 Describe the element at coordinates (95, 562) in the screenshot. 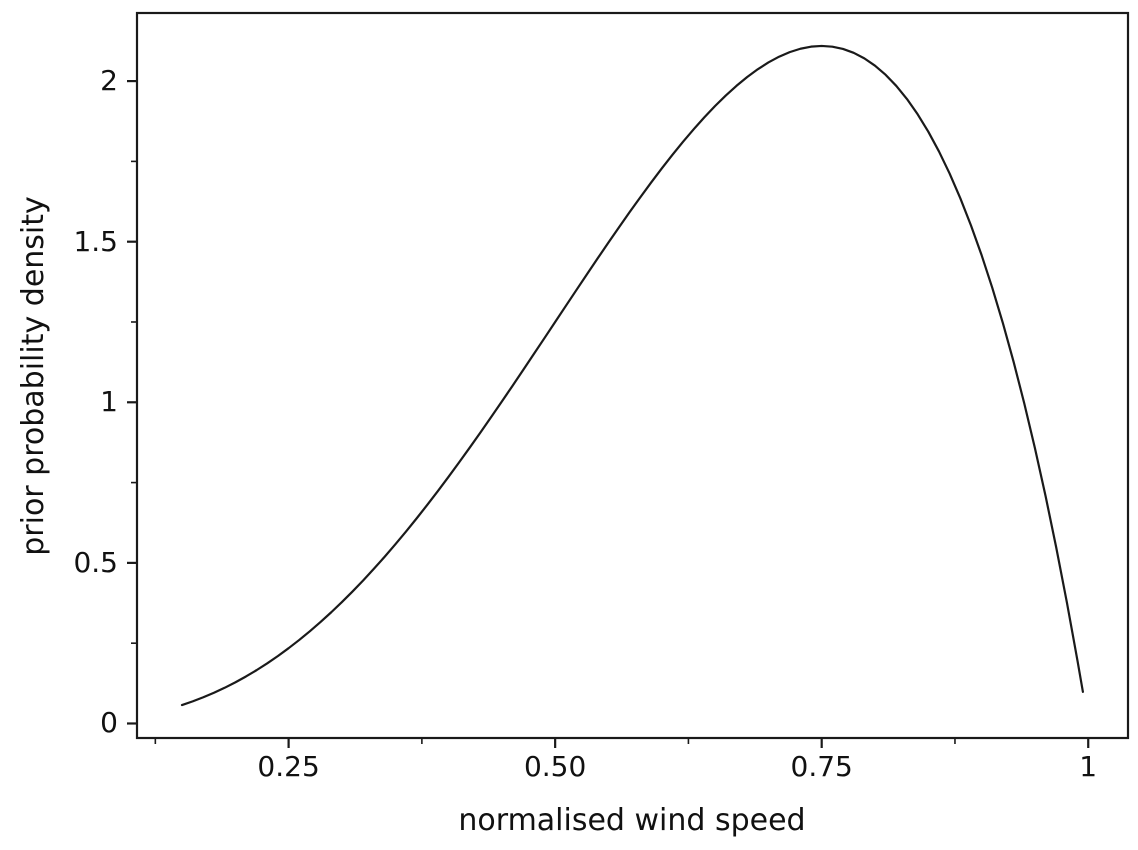

I see `y-tick-label-05: 0.5` at that location.